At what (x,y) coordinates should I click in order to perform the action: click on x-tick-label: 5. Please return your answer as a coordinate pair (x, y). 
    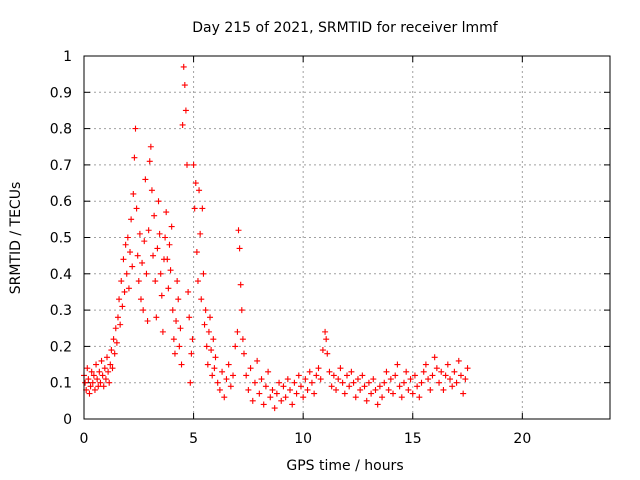
    Looking at the image, I should click on (193, 439).